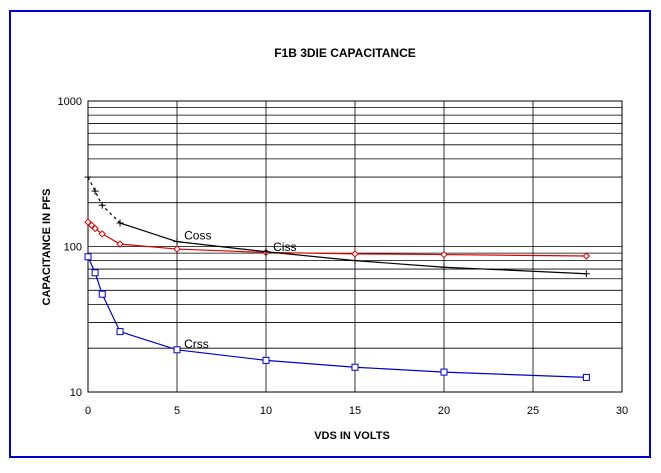  What do you see at coordinates (355, 411) in the screenshot?
I see `x-tick-label: 15` at bounding box center [355, 411].